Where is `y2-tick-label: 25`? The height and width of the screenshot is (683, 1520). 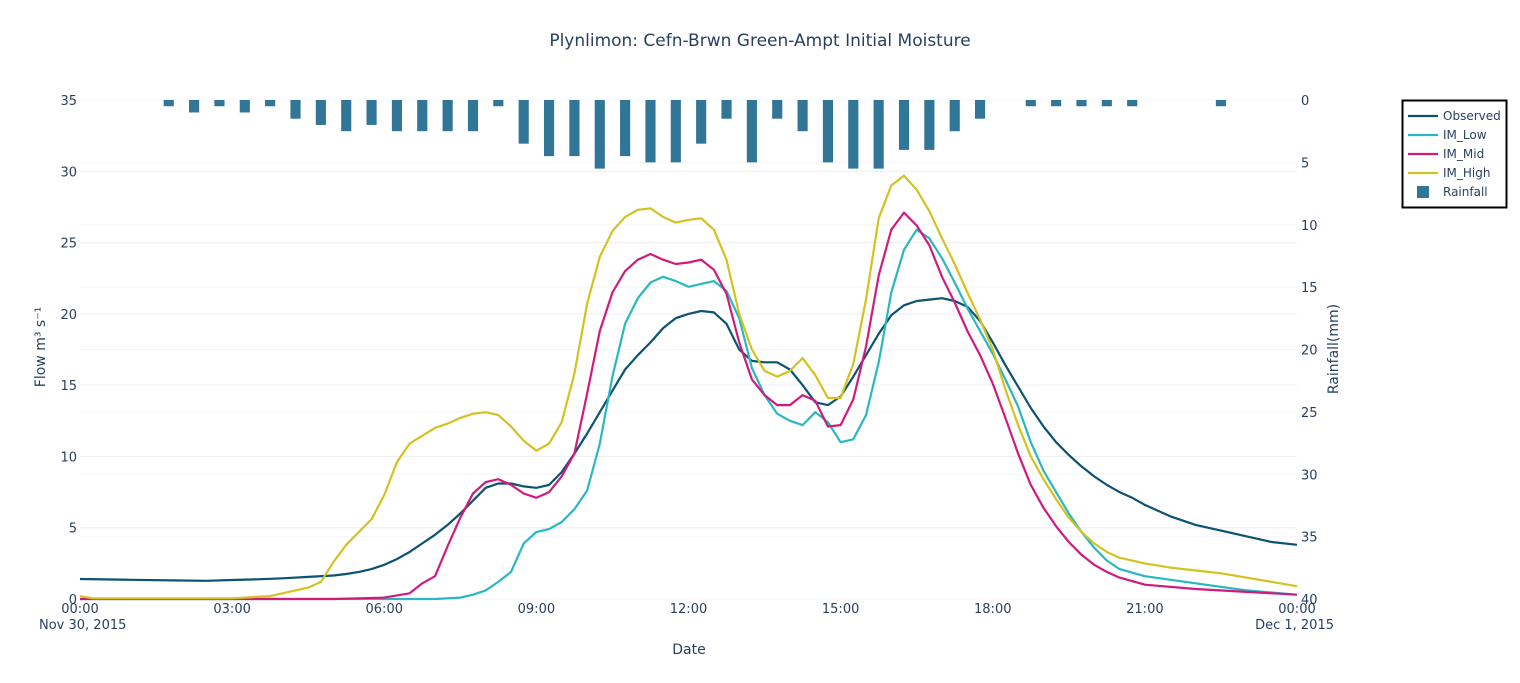
y2-tick-label: 25 is located at coordinates (1309, 413).